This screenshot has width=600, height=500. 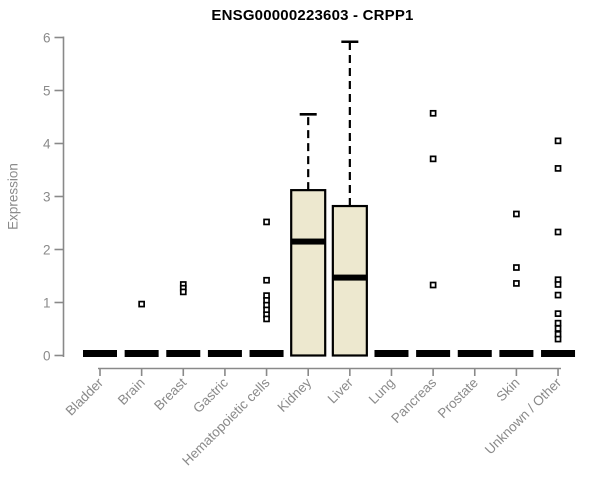 What do you see at coordinates (458, 398) in the screenshot?
I see `x-tick-label: Prostate` at bounding box center [458, 398].